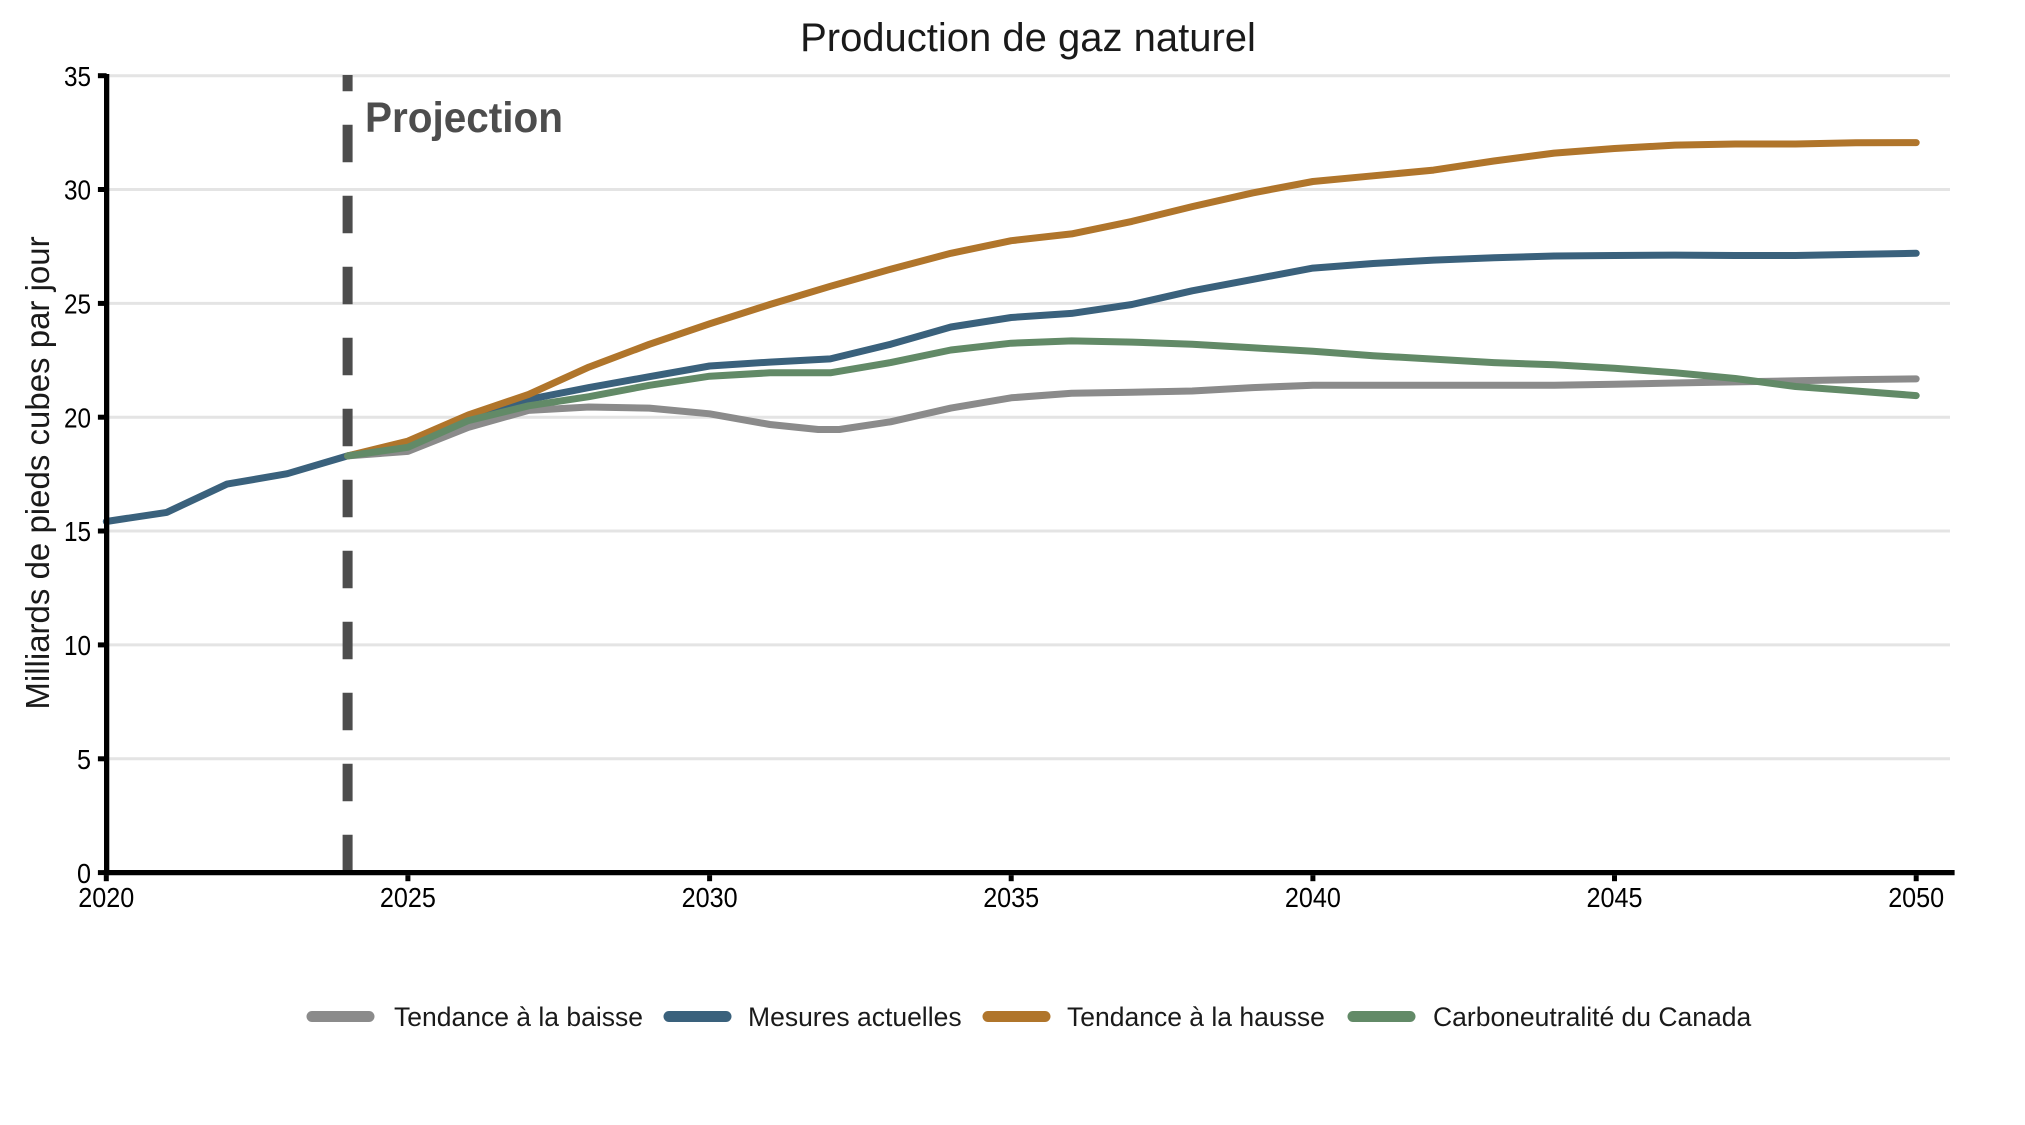 The height and width of the screenshot is (1125, 2025). What do you see at coordinates (855, 1017) in the screenshot?
I see `svg-text: Mesures actuelles` at bounding box center [855, 1017].